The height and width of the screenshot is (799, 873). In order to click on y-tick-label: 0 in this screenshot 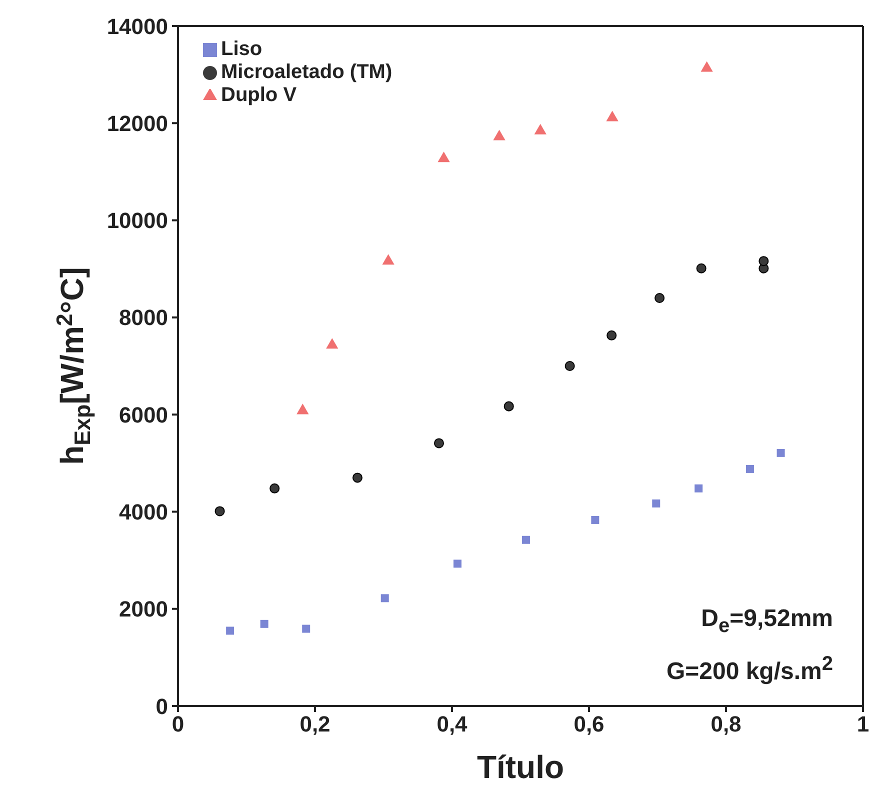, I will do `click(162, 706)`.